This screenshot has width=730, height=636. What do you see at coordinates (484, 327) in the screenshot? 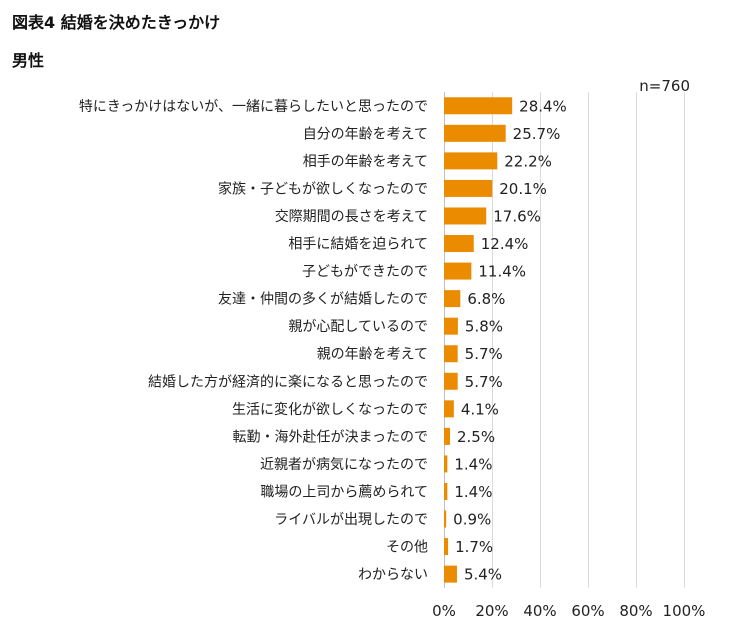
I see `value-label: 5.8%` at bounding box center [484, 327].